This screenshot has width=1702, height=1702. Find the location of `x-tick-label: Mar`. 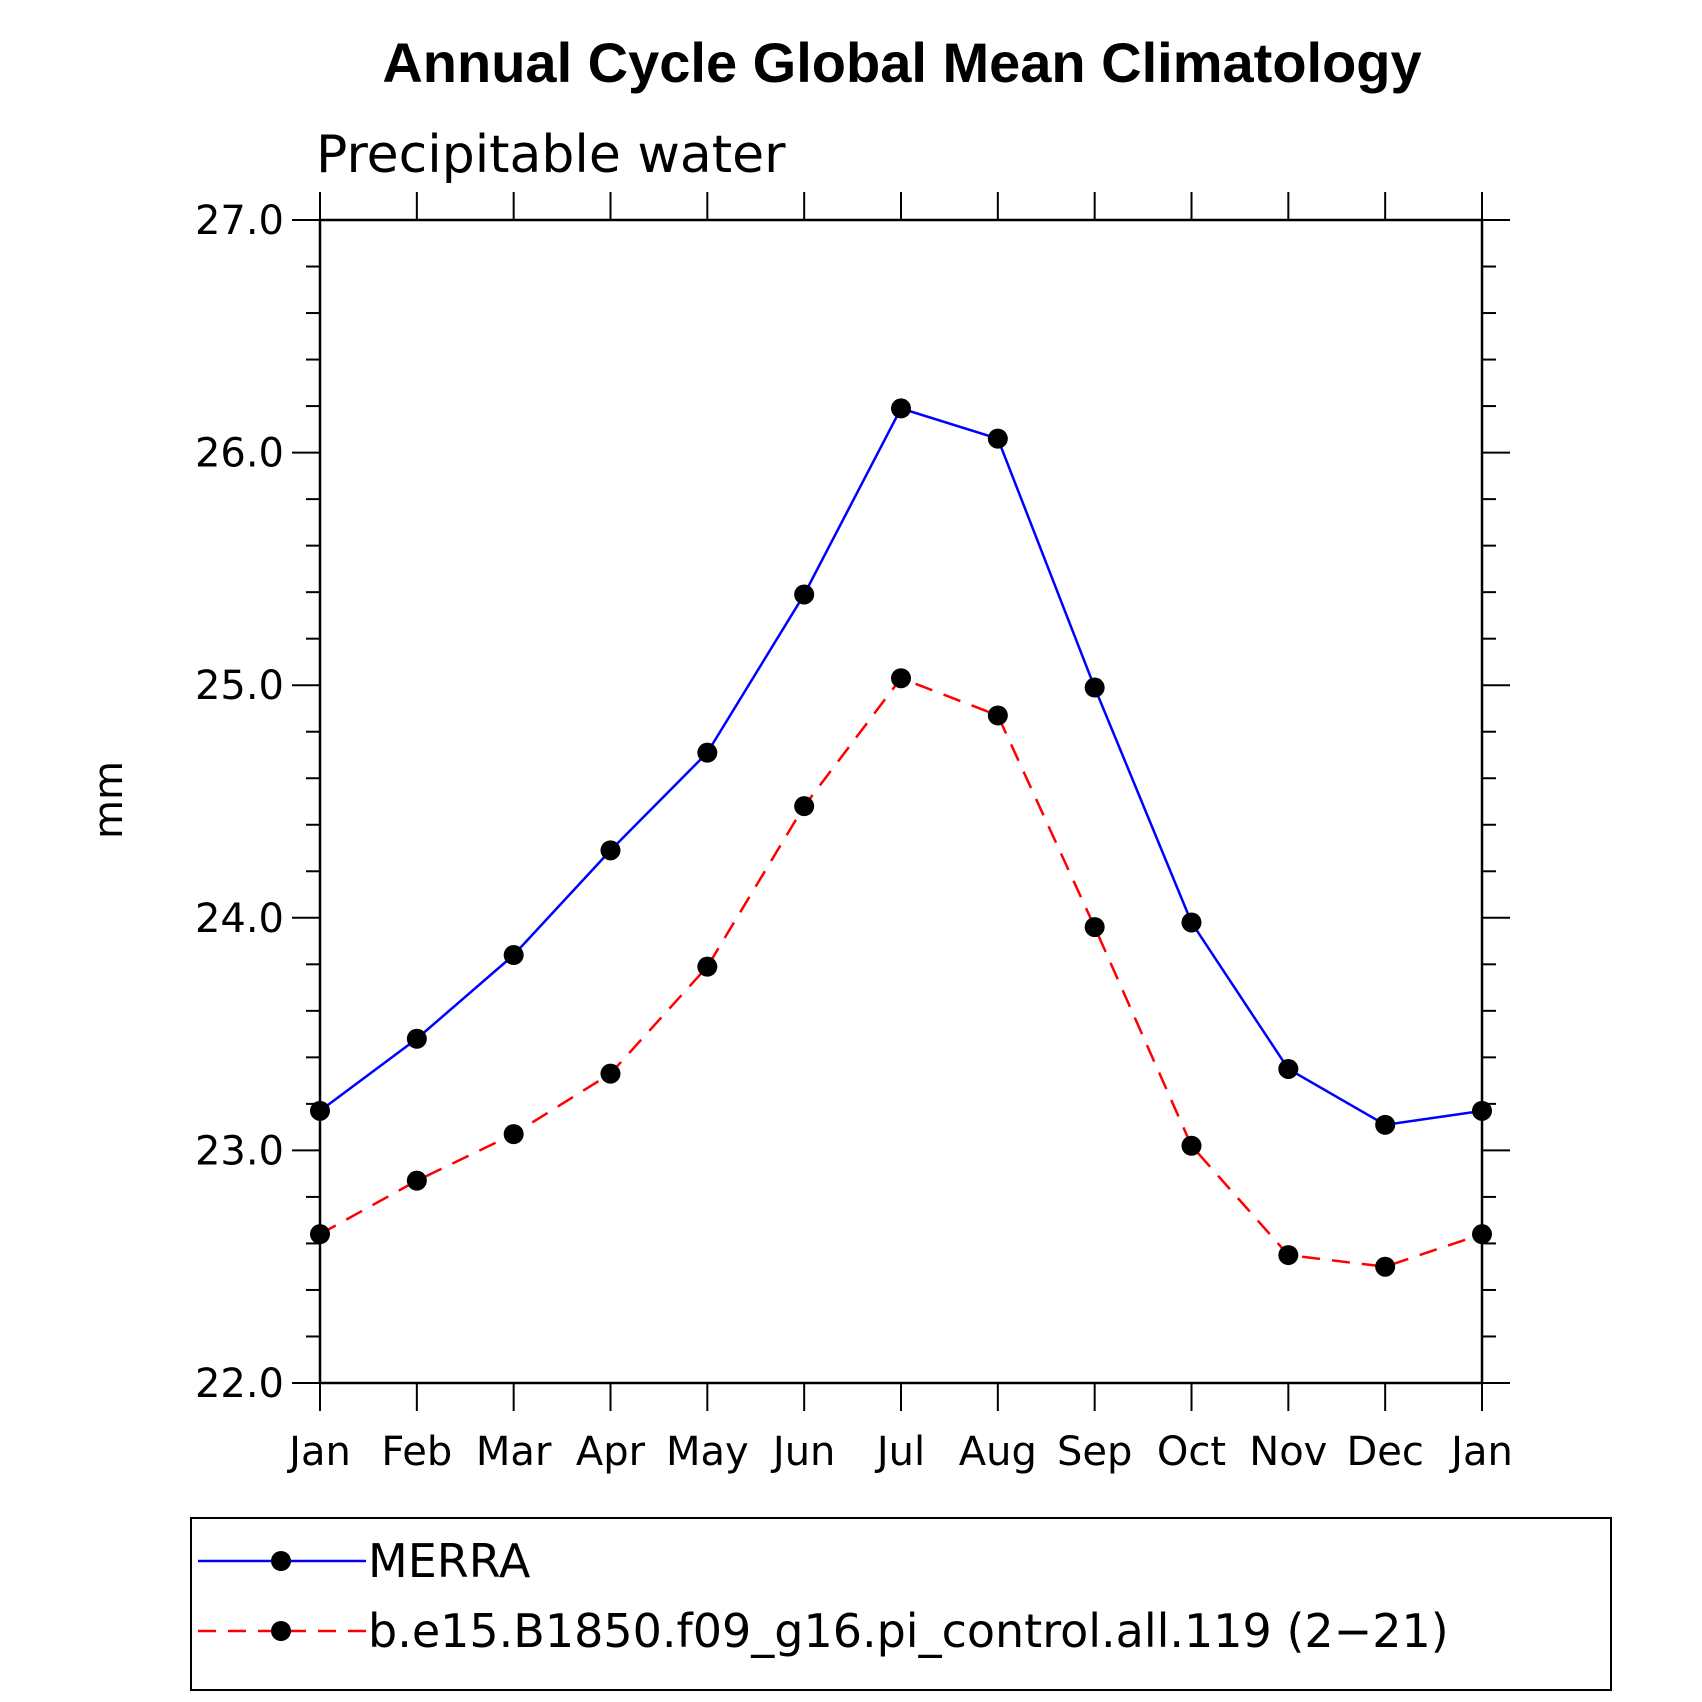

x-tick-label: Mar is located at coordinates (514, 1452).